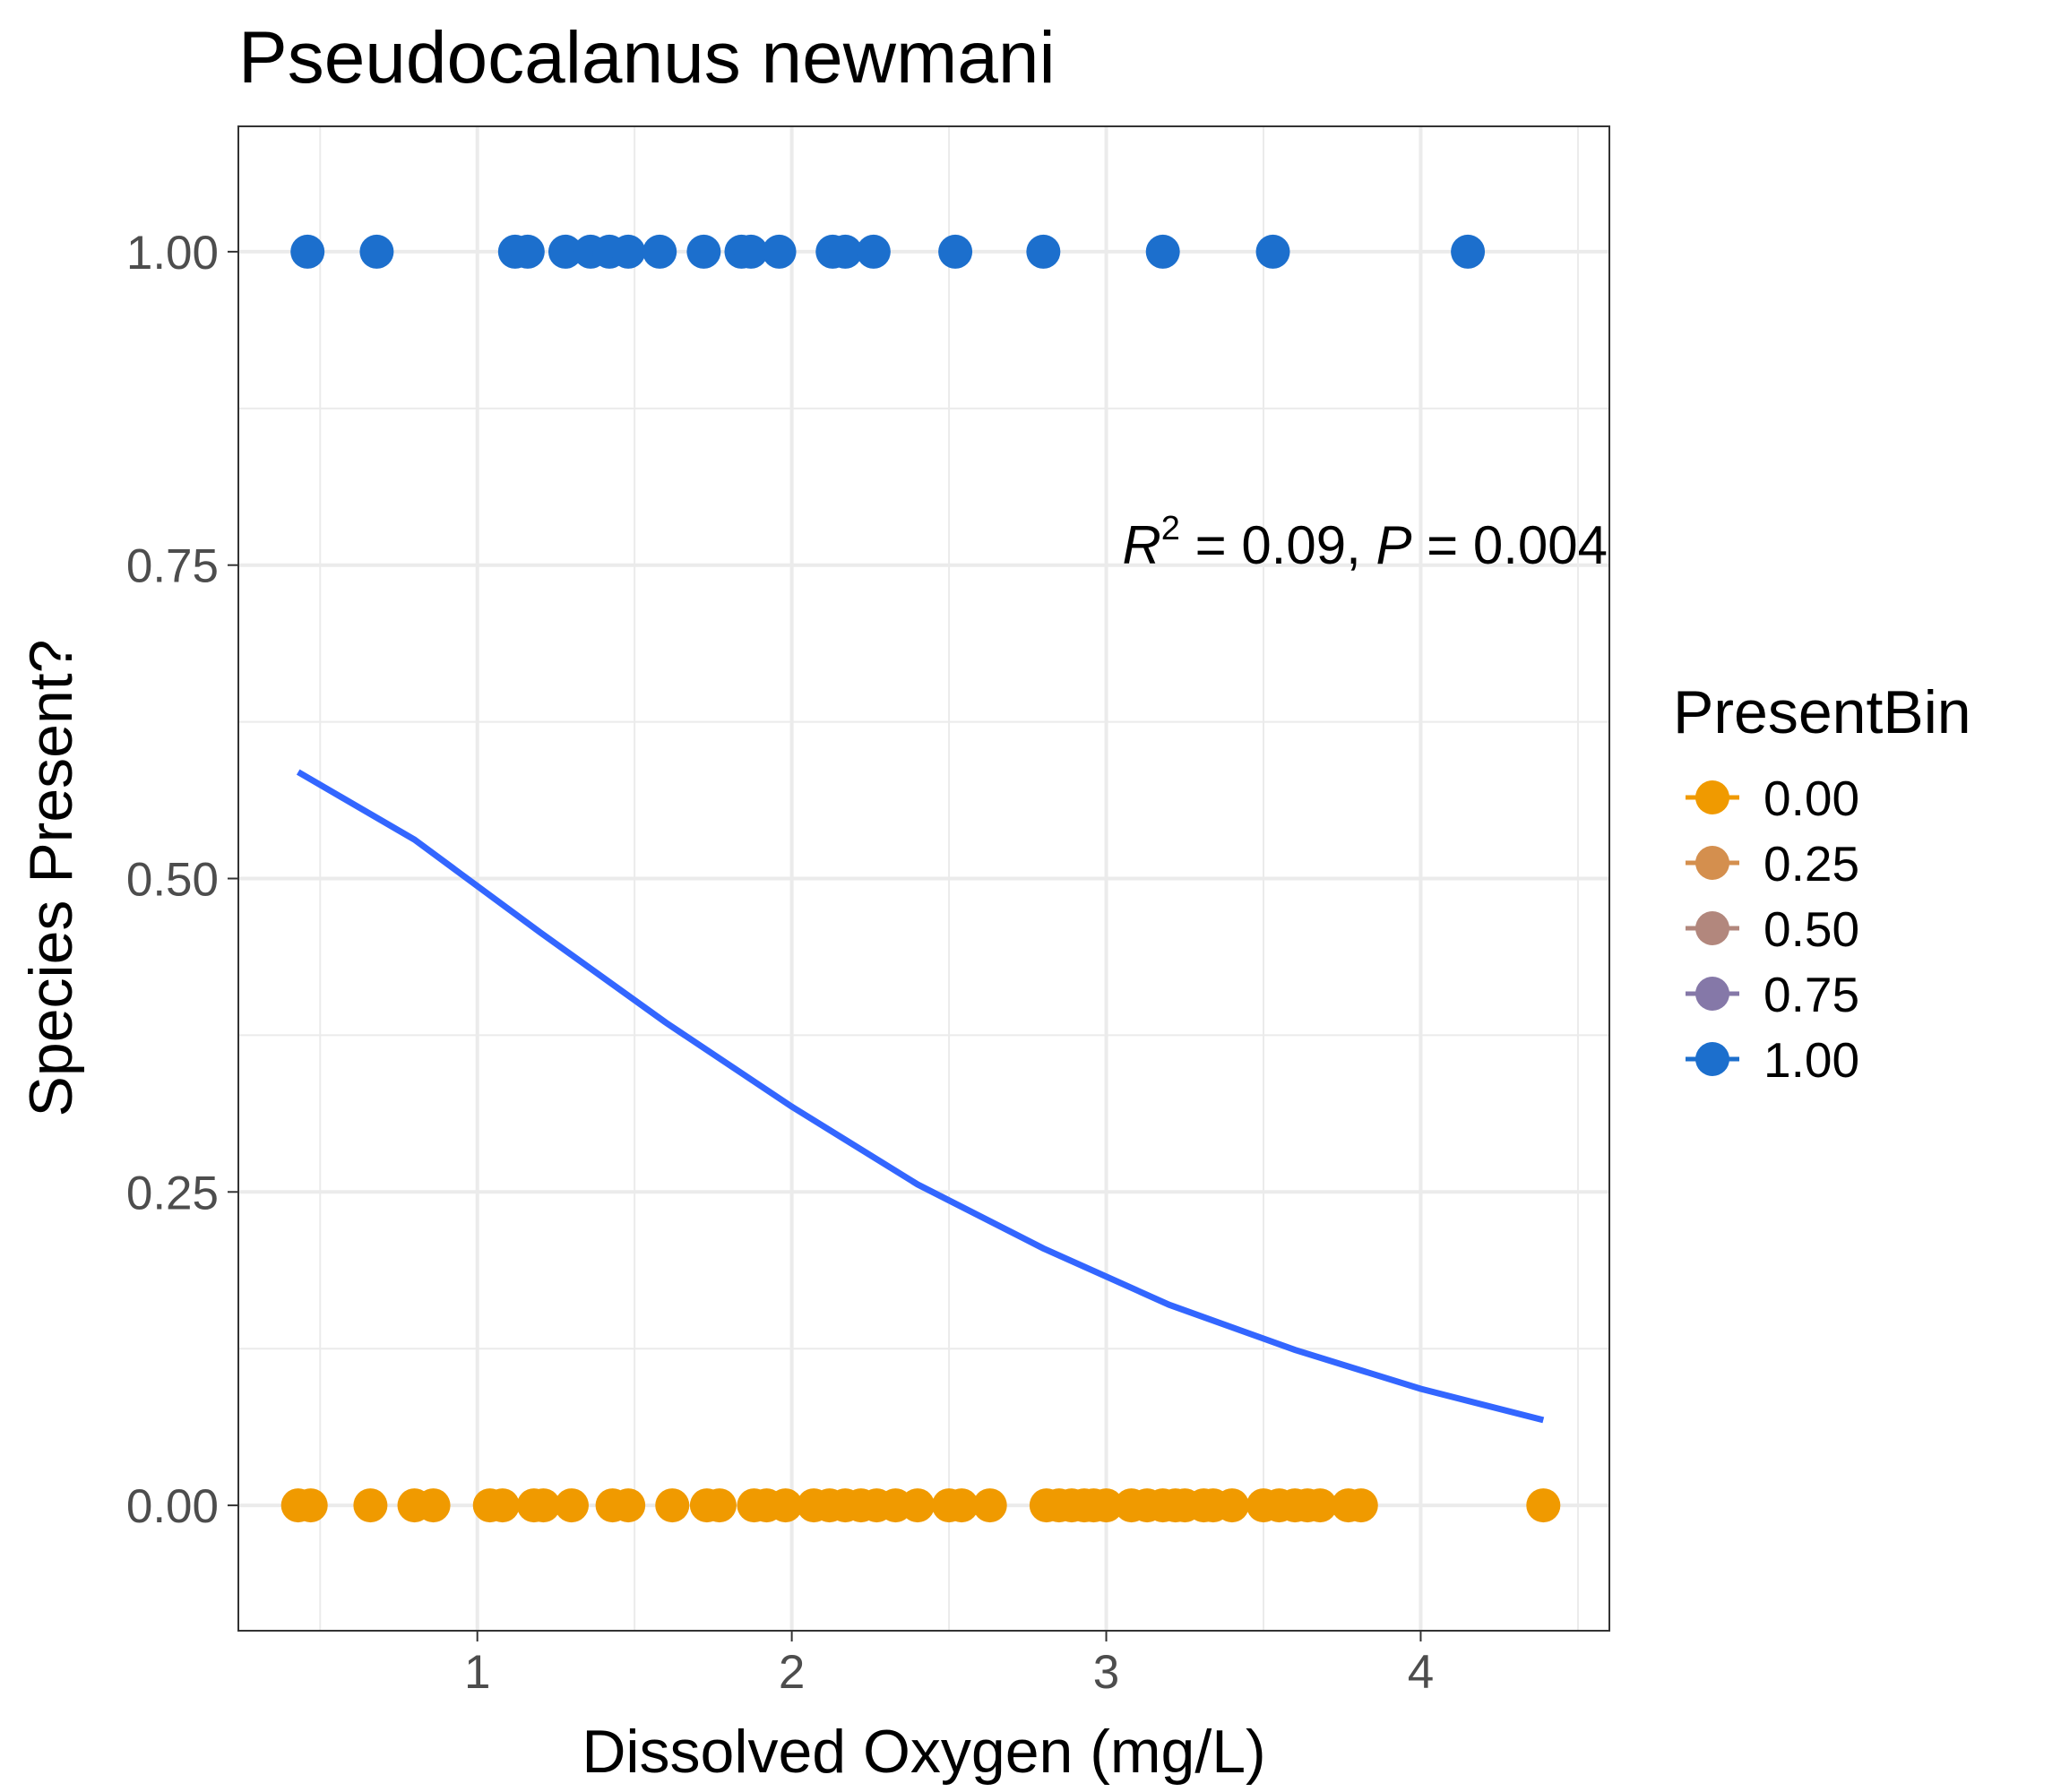 Image resolution: width=2061 pixels, height=1792 pixels. I want to click on x-tick-label: 4, so click(1421, 1673).